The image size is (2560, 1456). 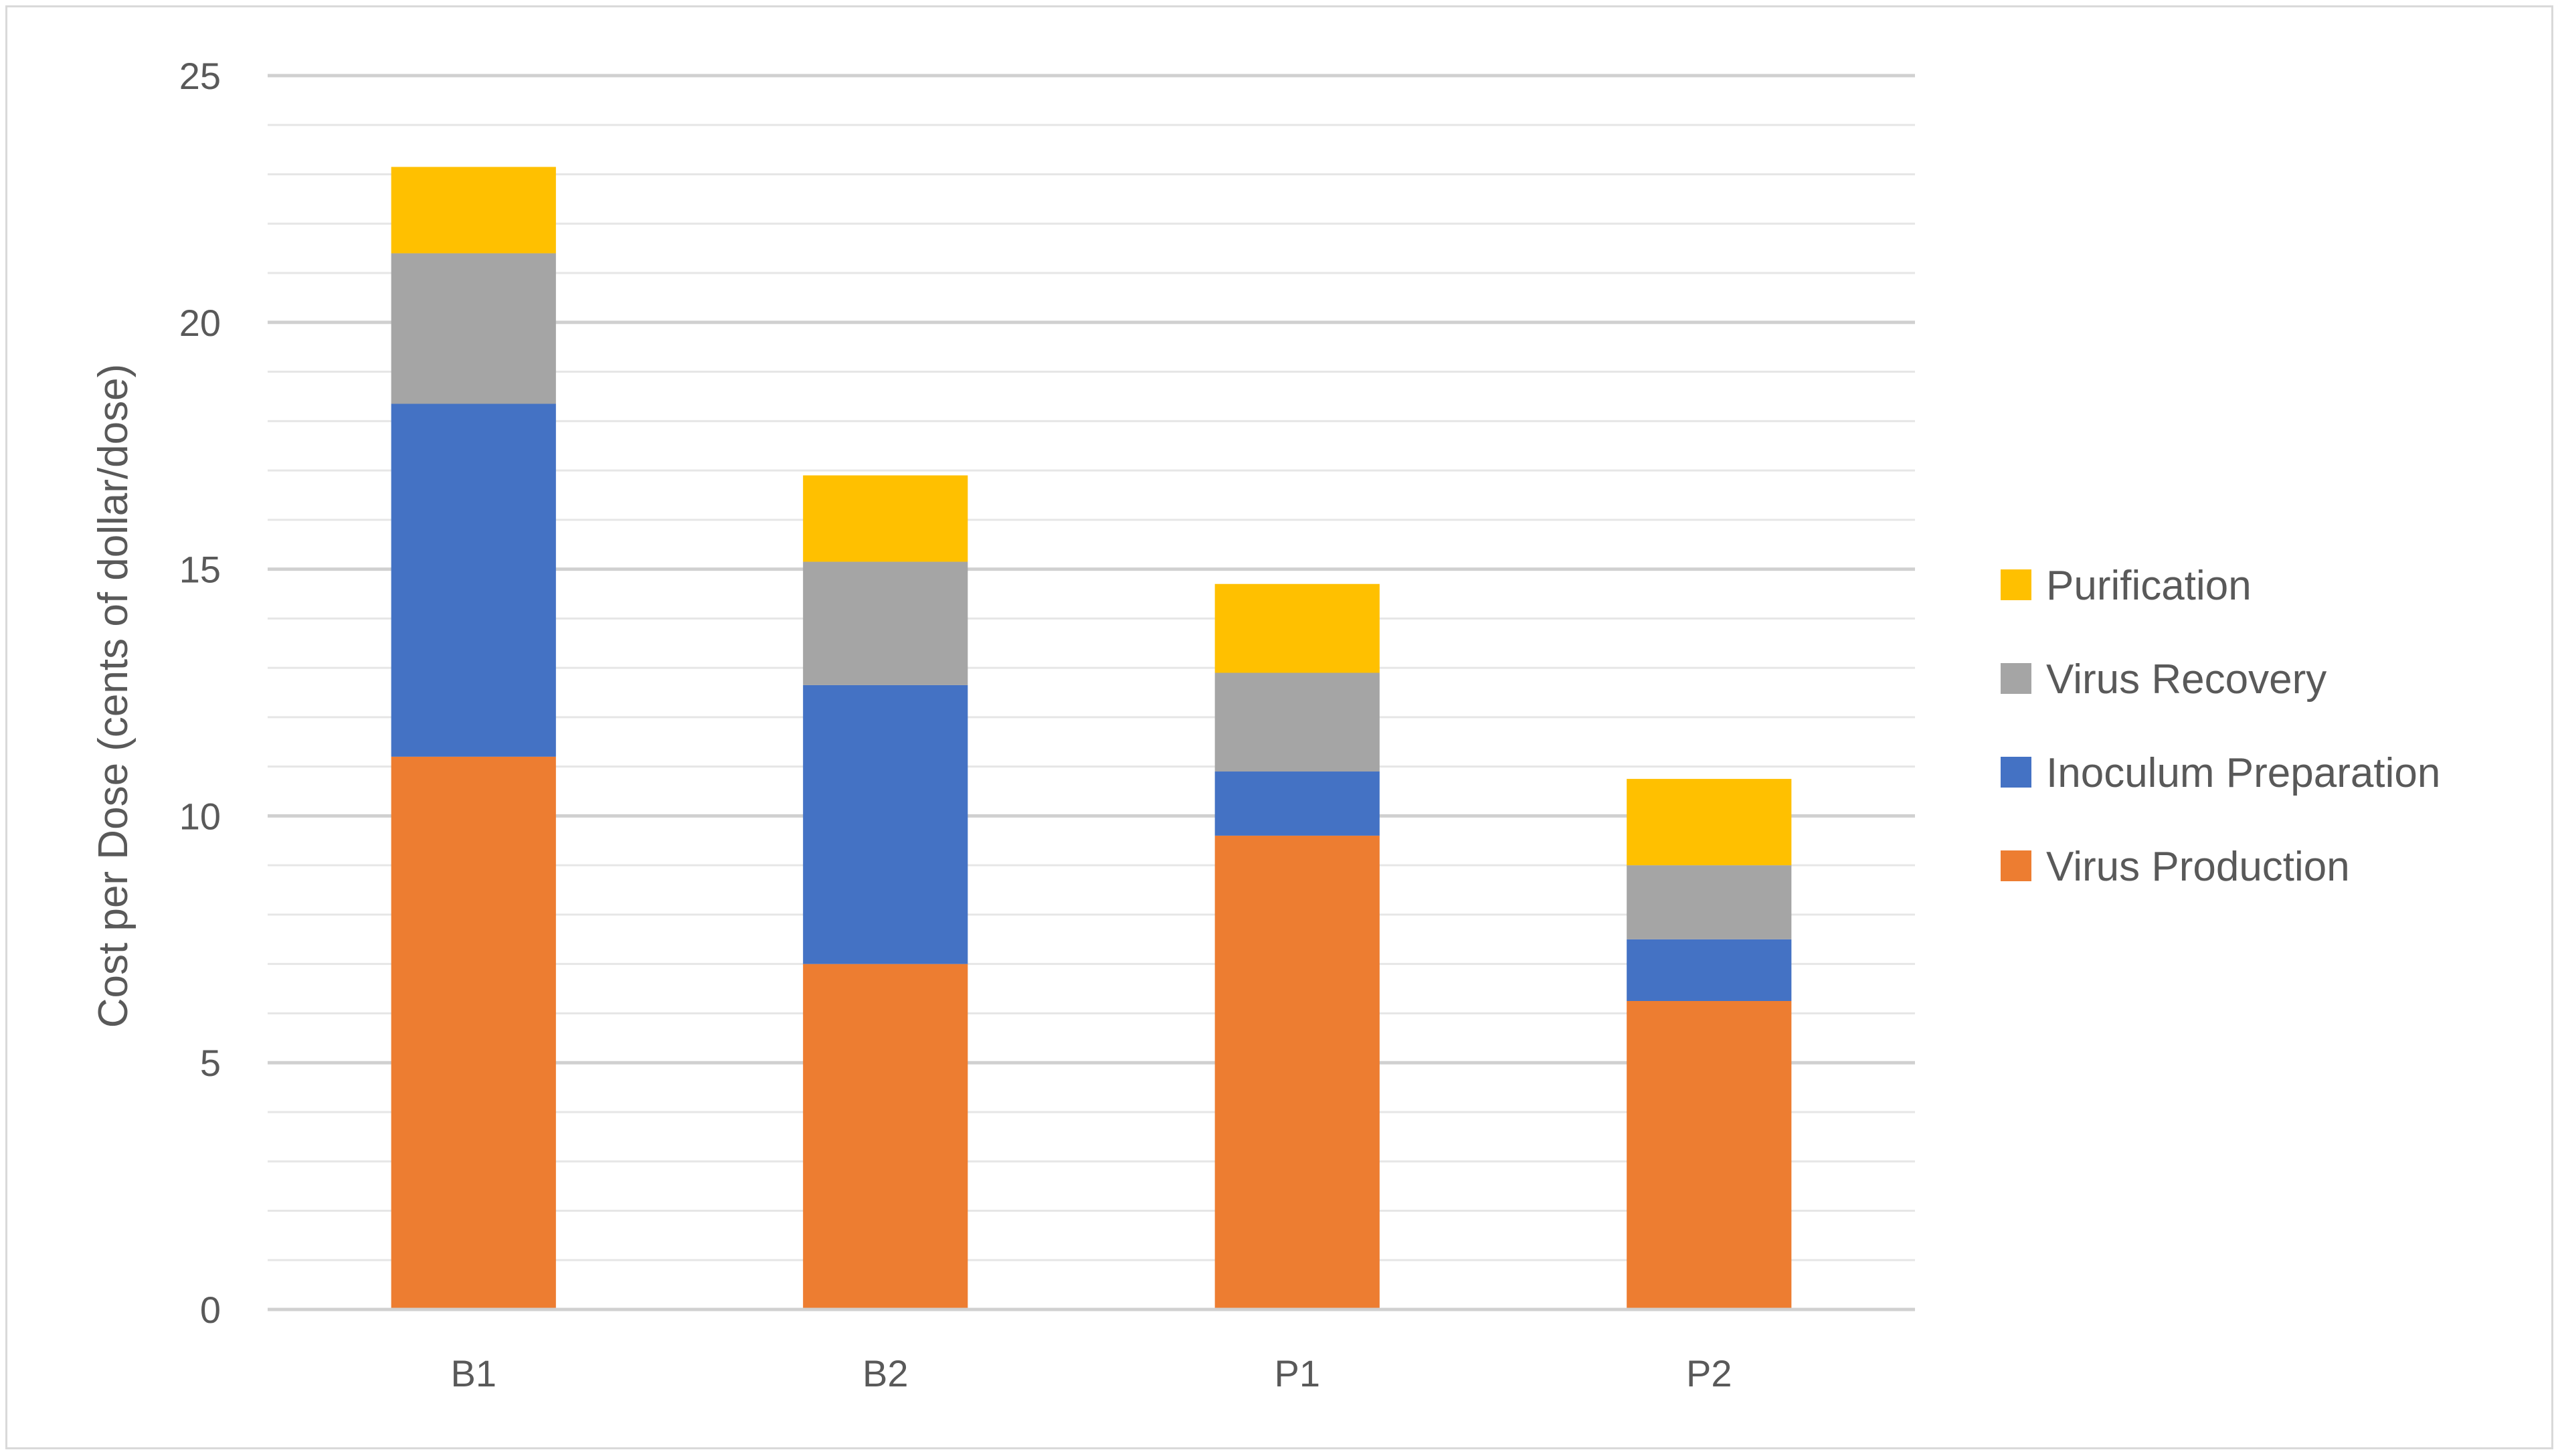 What do you see at coordinates (200, 323) in the screenshot?
I see `y-tick-label: 20` at bounding box center [200, 323].